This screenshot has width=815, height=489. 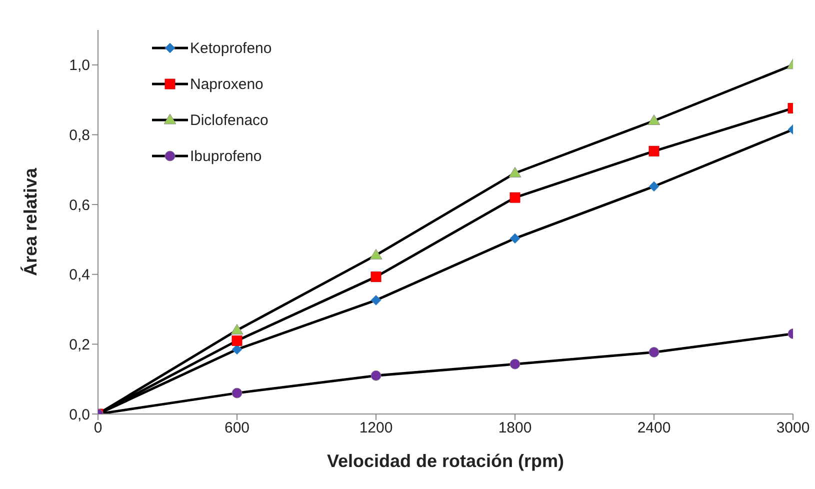 I want to click on legend-label: Ketoprofeno, so click(x=231, y=48).